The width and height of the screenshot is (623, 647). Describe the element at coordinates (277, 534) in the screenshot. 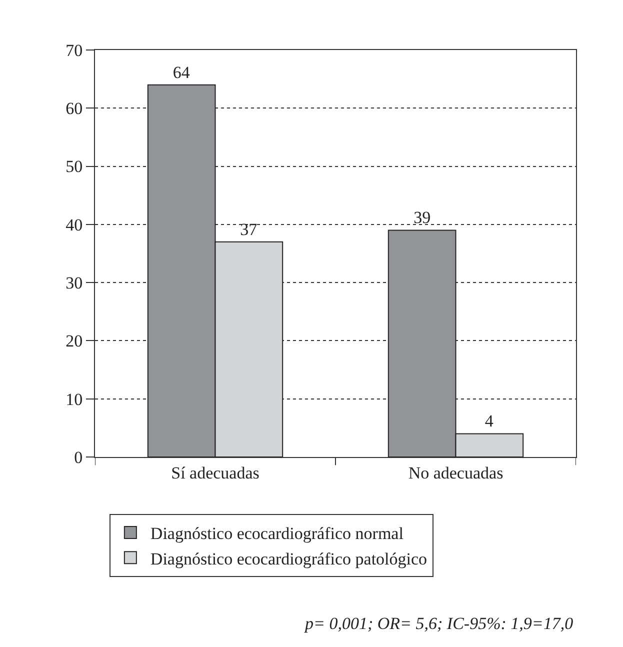

I see `legend-label: Diagnóstico ecocardiográfico normal` at that location.